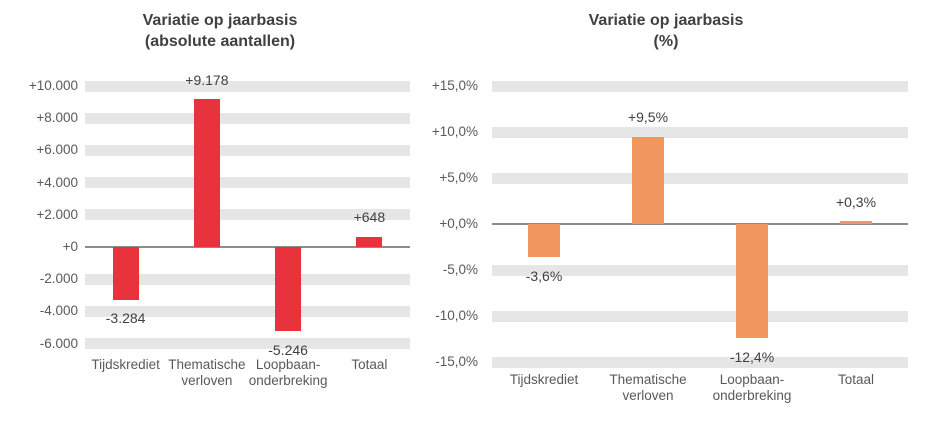 The image size is (945, 435). I want to click on bar-data-label: +648, so click(369, 217).